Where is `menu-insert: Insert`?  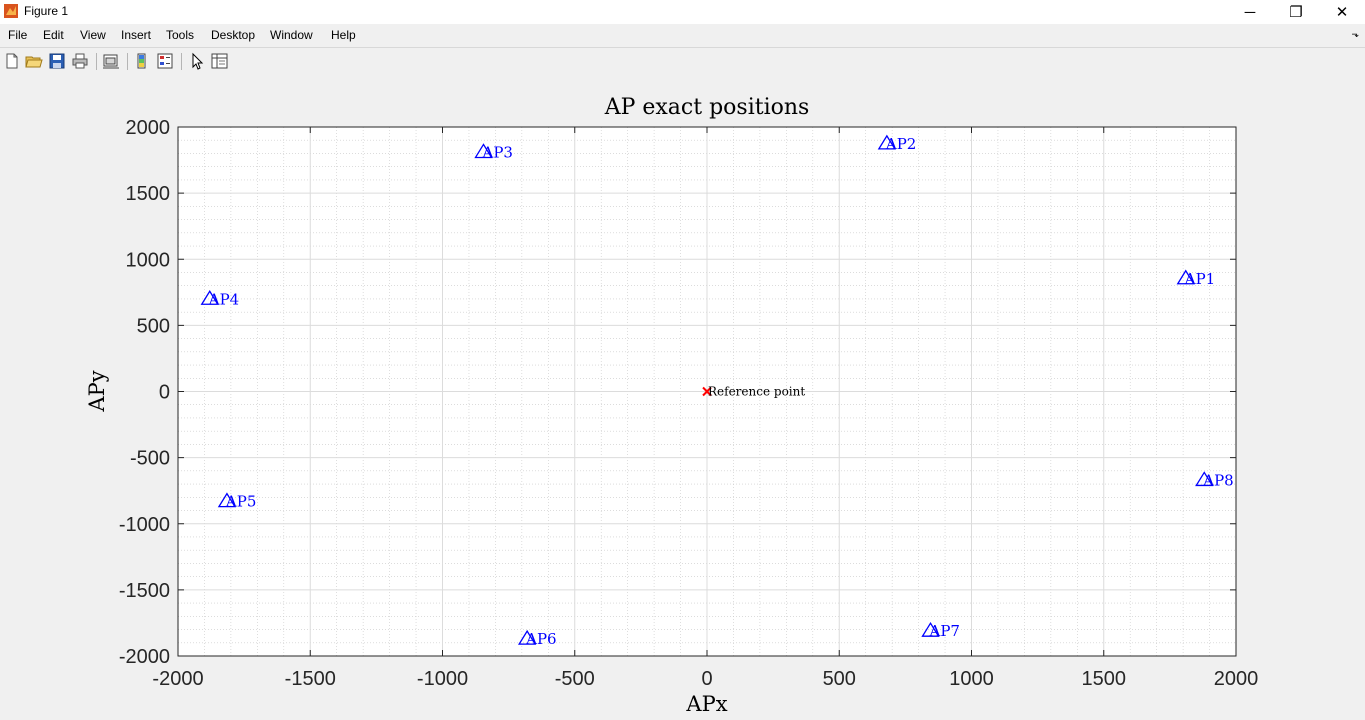
menu-insert: Insert is located at coordinates (136, 35).